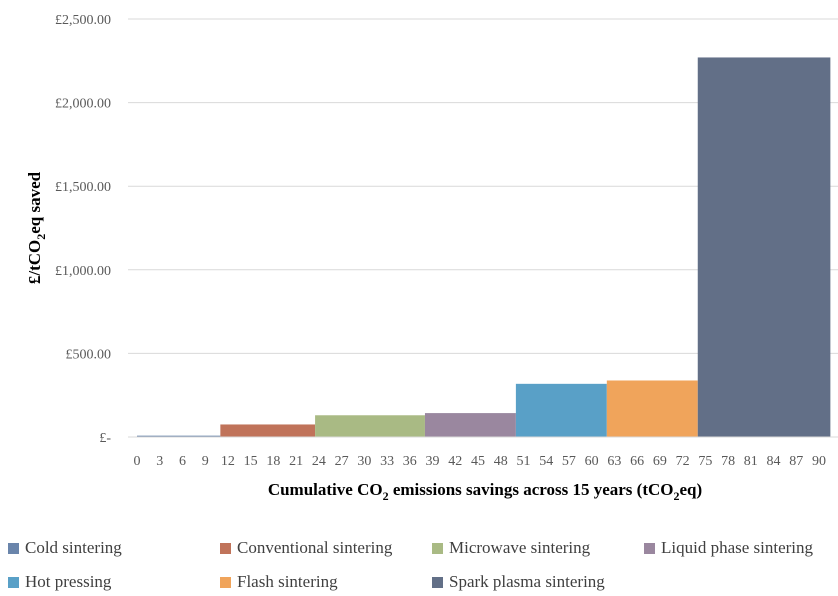  I want to click on legend-label: Microwave sintering, so click(520, 547).